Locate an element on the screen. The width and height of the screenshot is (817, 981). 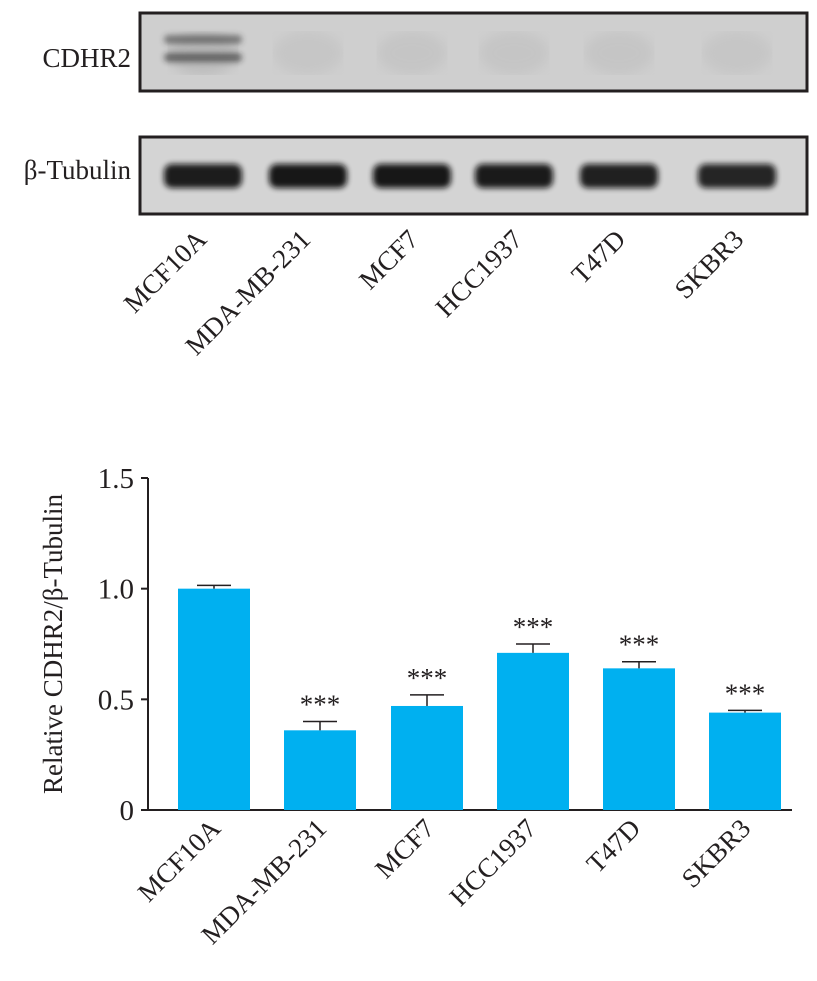
x-tick-label: HCC1937 is located at coordinates (493, 862).